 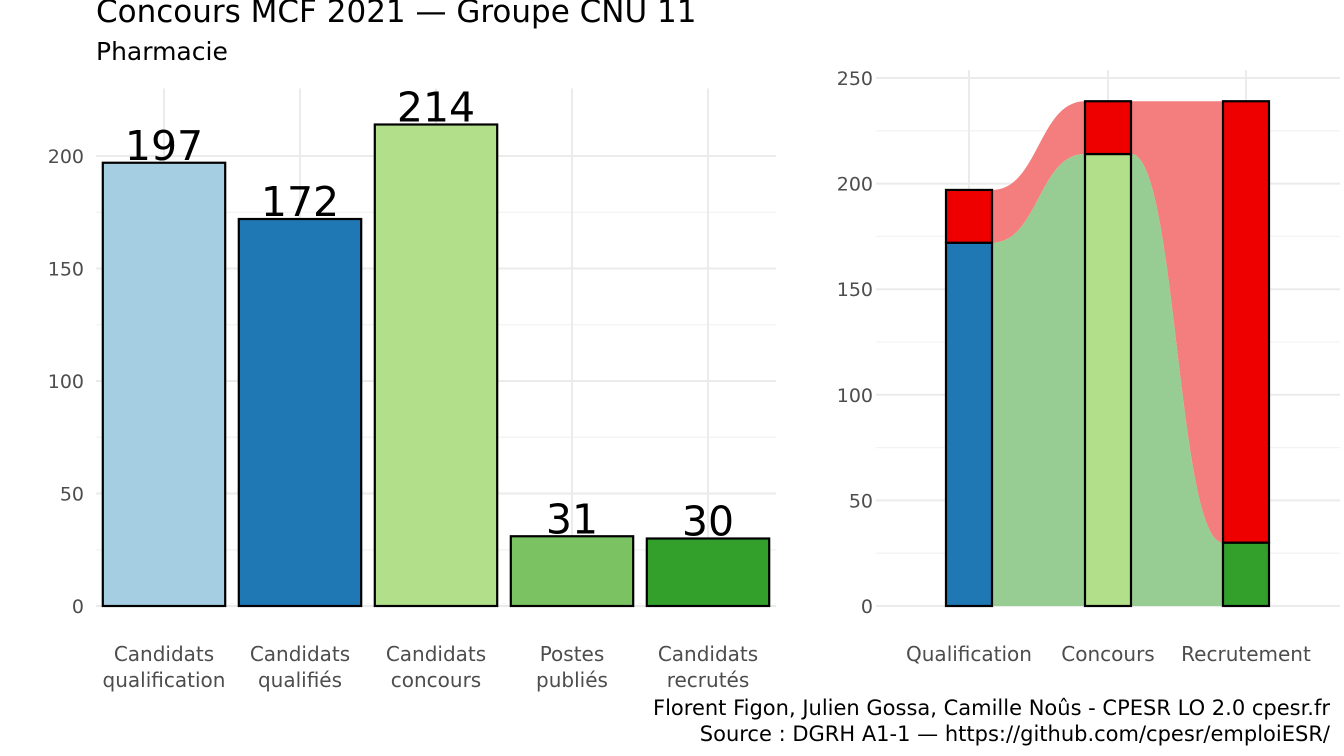 I want to click on x-tick-label: Postes, so click(x=572, y=654).